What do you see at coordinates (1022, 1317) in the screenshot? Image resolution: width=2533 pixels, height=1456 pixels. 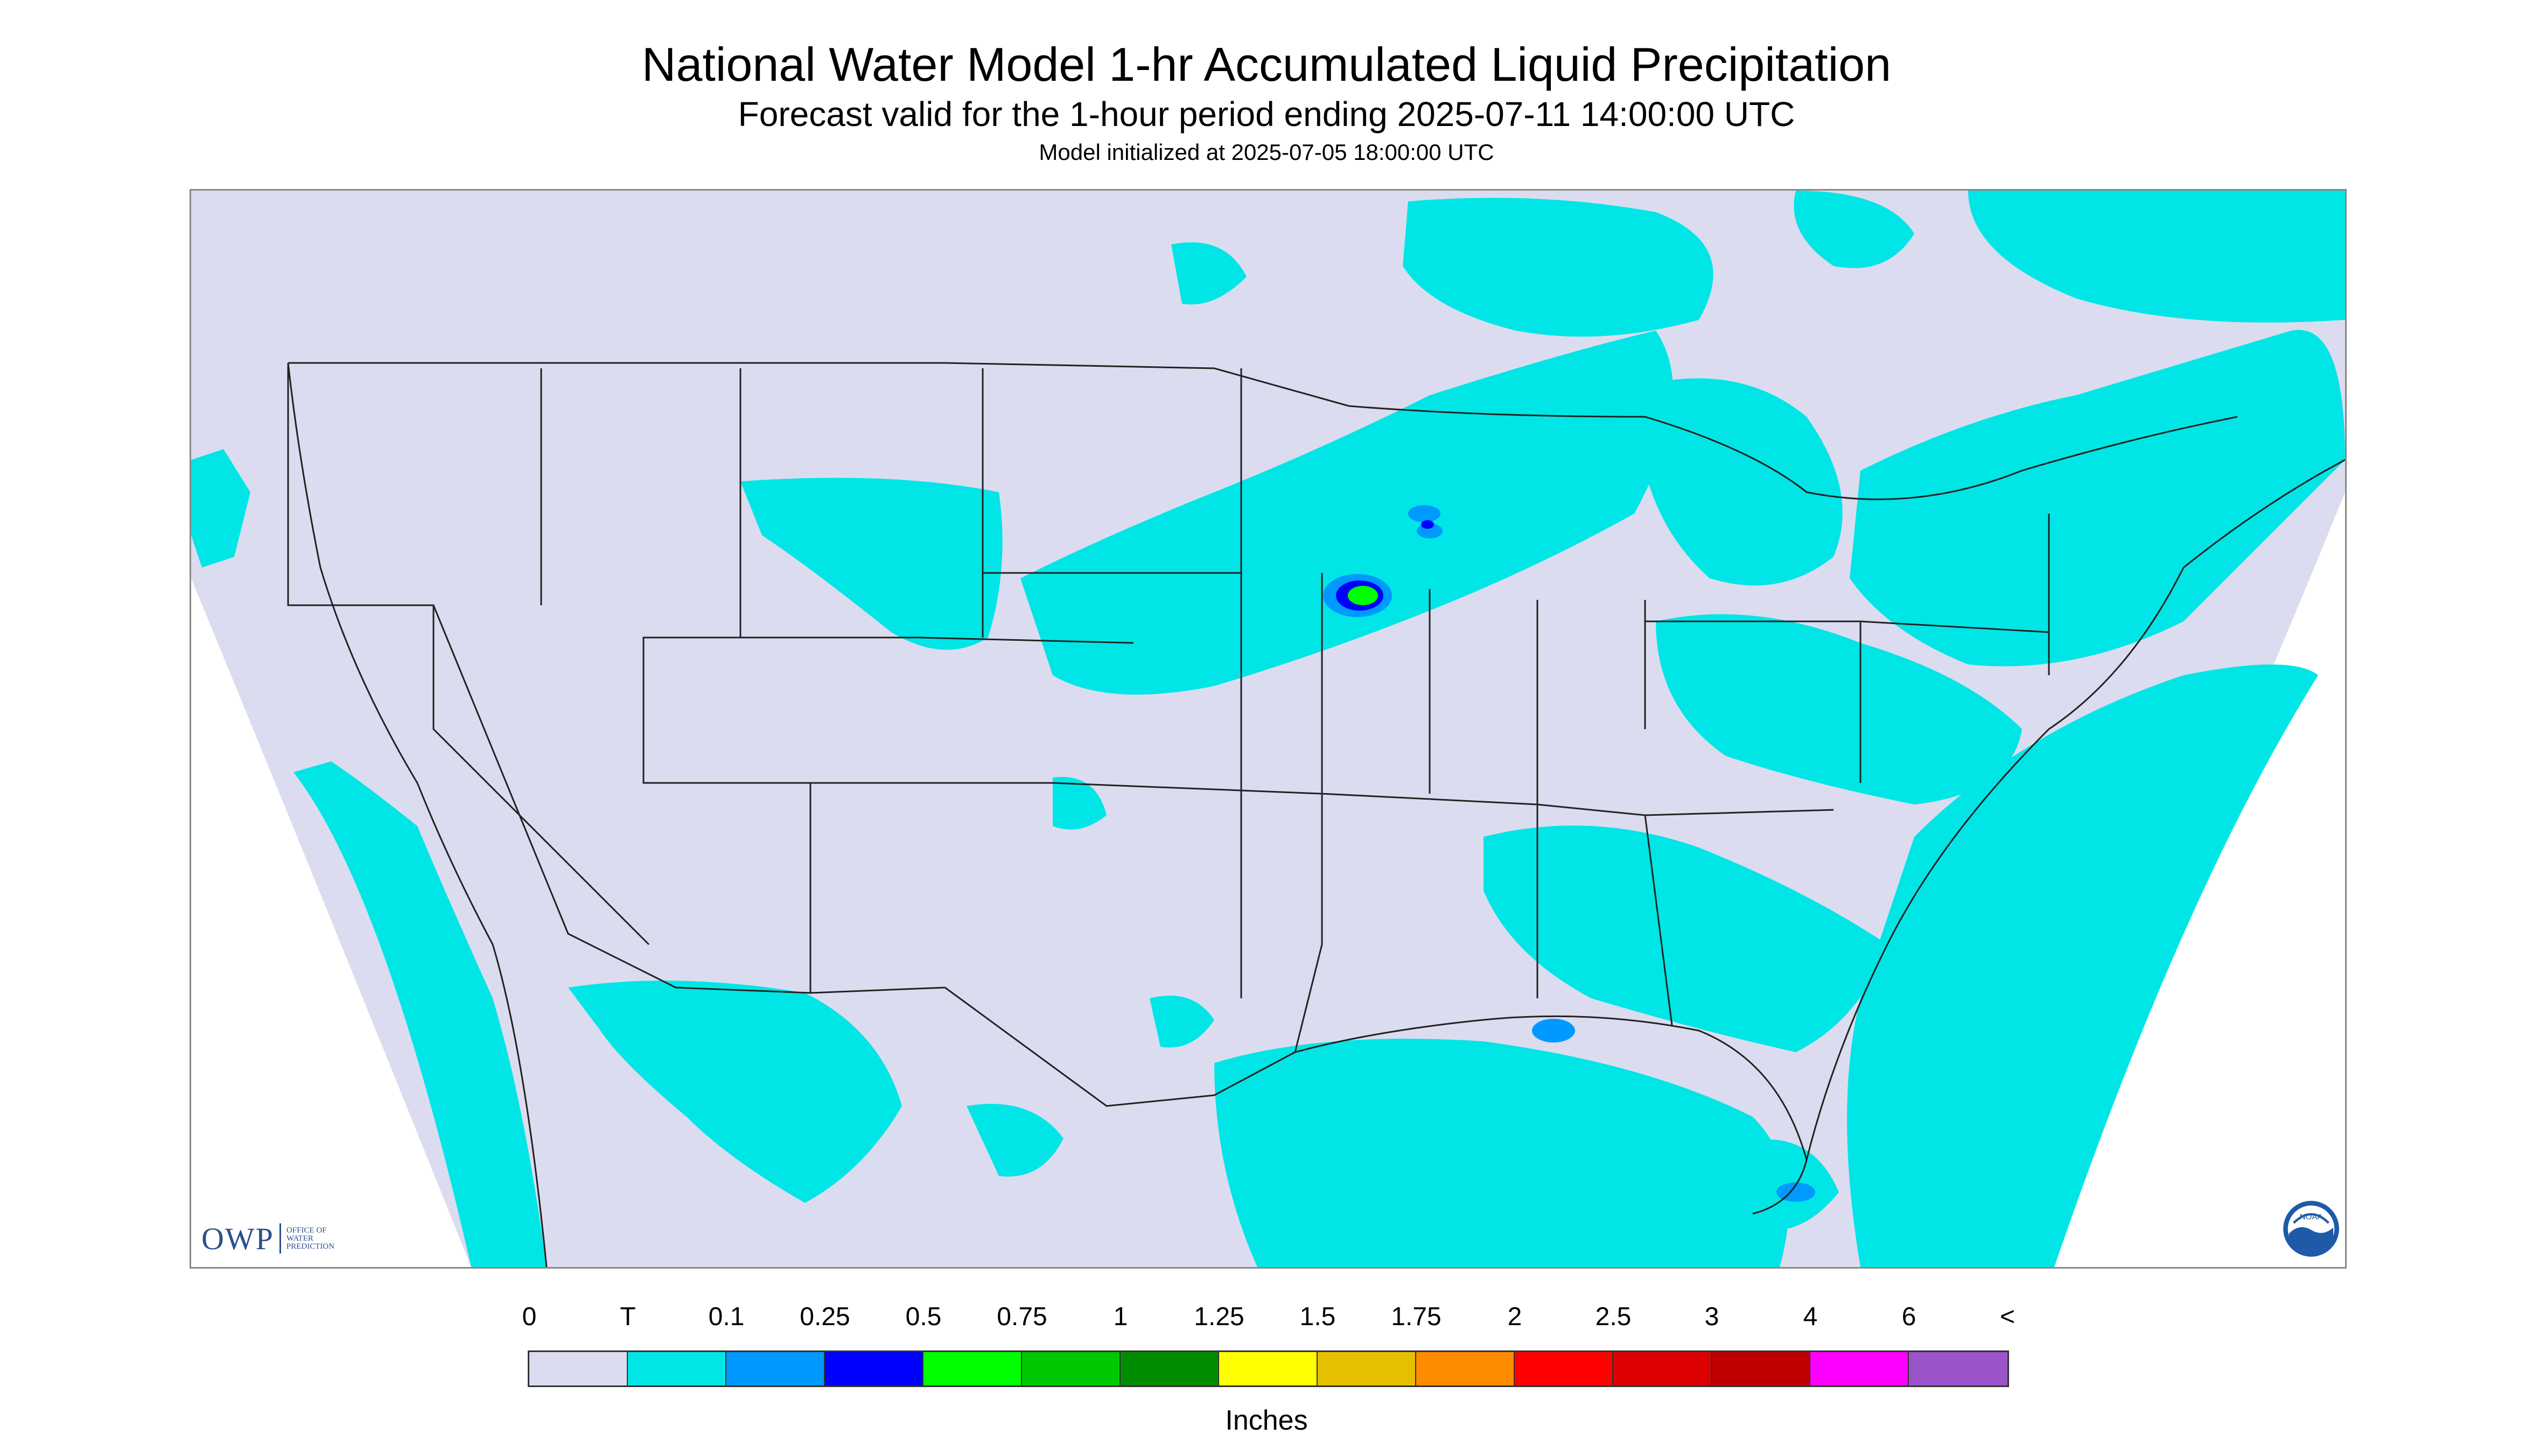 I see `legend-label: 0.75` at bounding box center [1022, 1317].